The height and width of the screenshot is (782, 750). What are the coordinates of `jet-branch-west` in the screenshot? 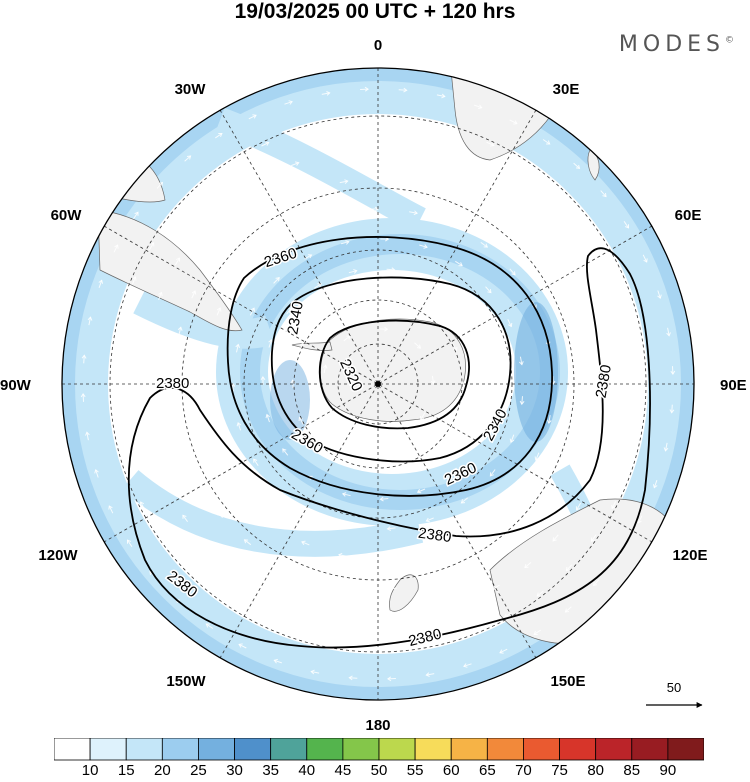 It's located at (204, 317).